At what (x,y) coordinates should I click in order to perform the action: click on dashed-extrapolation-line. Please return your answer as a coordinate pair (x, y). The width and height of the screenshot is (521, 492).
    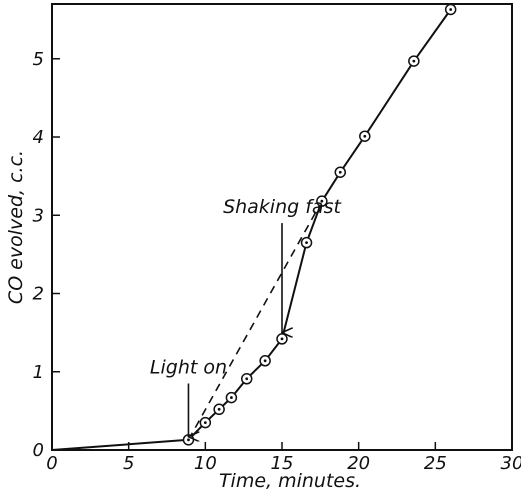
    Looking at the image, I should click on (255, 320).